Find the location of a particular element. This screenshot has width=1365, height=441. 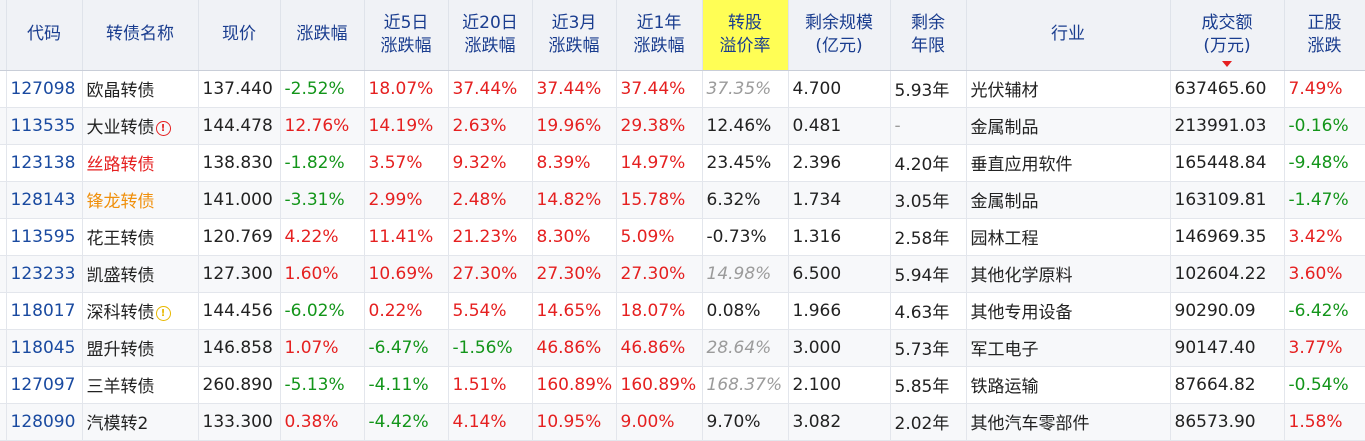

change-3m-cell: 14.82% is located at coordinates (574, 200).